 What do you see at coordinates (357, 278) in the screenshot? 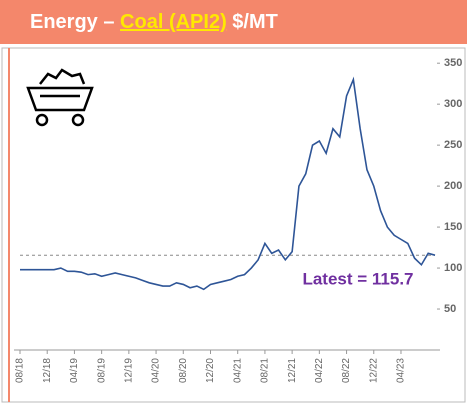
I see `annotation: Latest = 115.7` at bounding box center [357, 278].